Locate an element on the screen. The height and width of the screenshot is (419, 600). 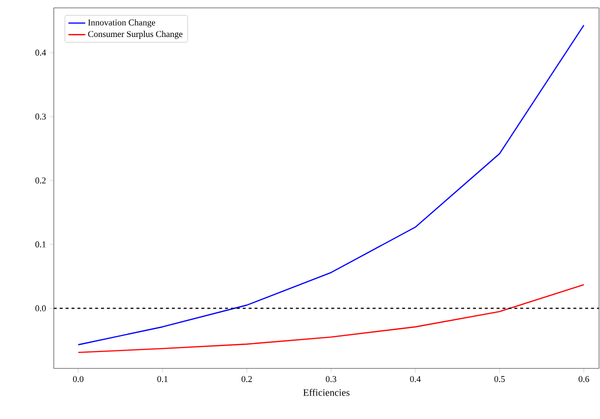
x-tick-label: 0.5 is located at coordinates (499, 379).